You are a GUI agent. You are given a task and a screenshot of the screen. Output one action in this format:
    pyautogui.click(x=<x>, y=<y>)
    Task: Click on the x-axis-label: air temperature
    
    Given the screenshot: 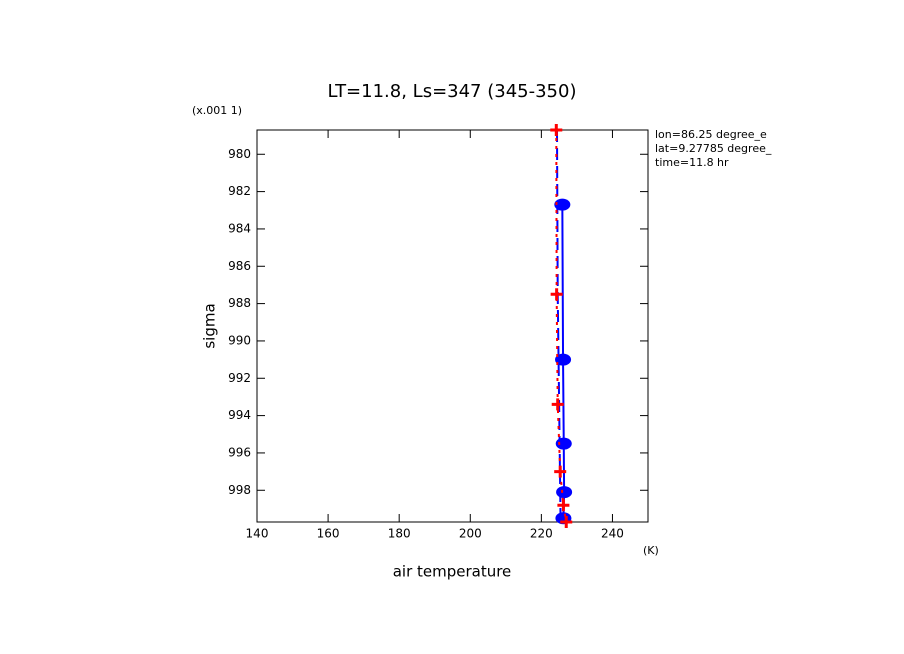 What is the action you would take?
    pyautogui.click(x=452, y=572)
    